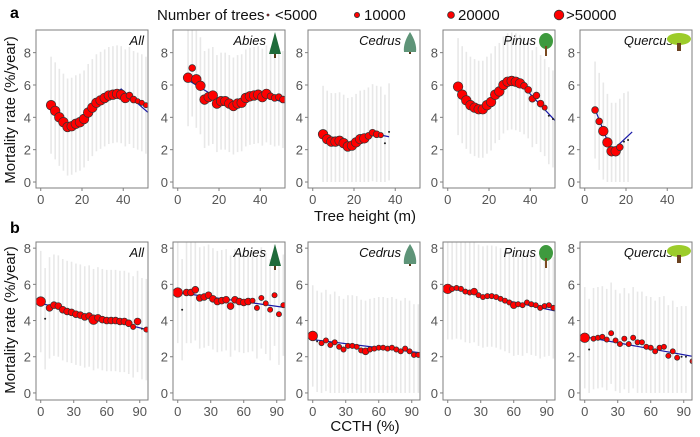 This screenshot has height=437, width=700. I want to click on panel-cedrus: 0 2 4 6 8 0 20 40 Cedrus, so click(358, 118).